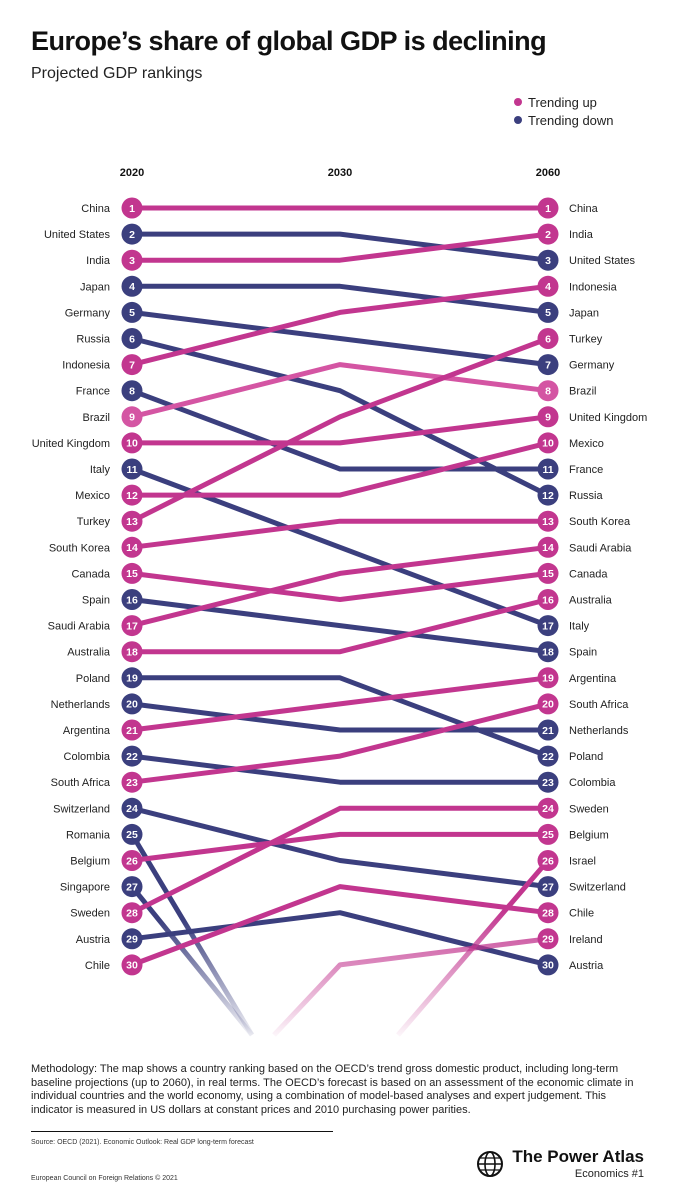  Describe the element at coordinates (87, 757) in the screenshot. I see `country-label-left-colombia: Colombia` at that location.